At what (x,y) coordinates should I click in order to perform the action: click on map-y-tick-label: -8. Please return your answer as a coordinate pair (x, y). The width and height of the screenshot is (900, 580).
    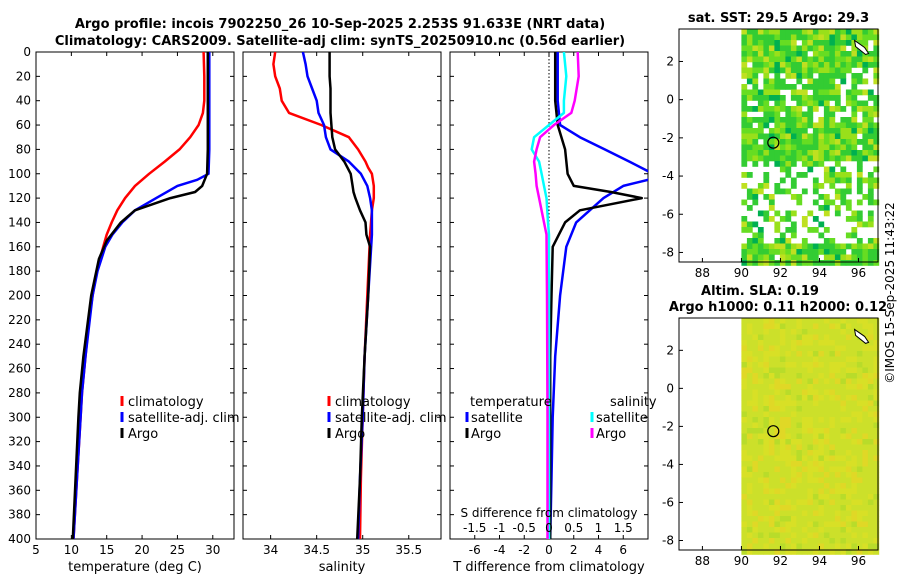
    Looking at the image, I should click on (668, 252).